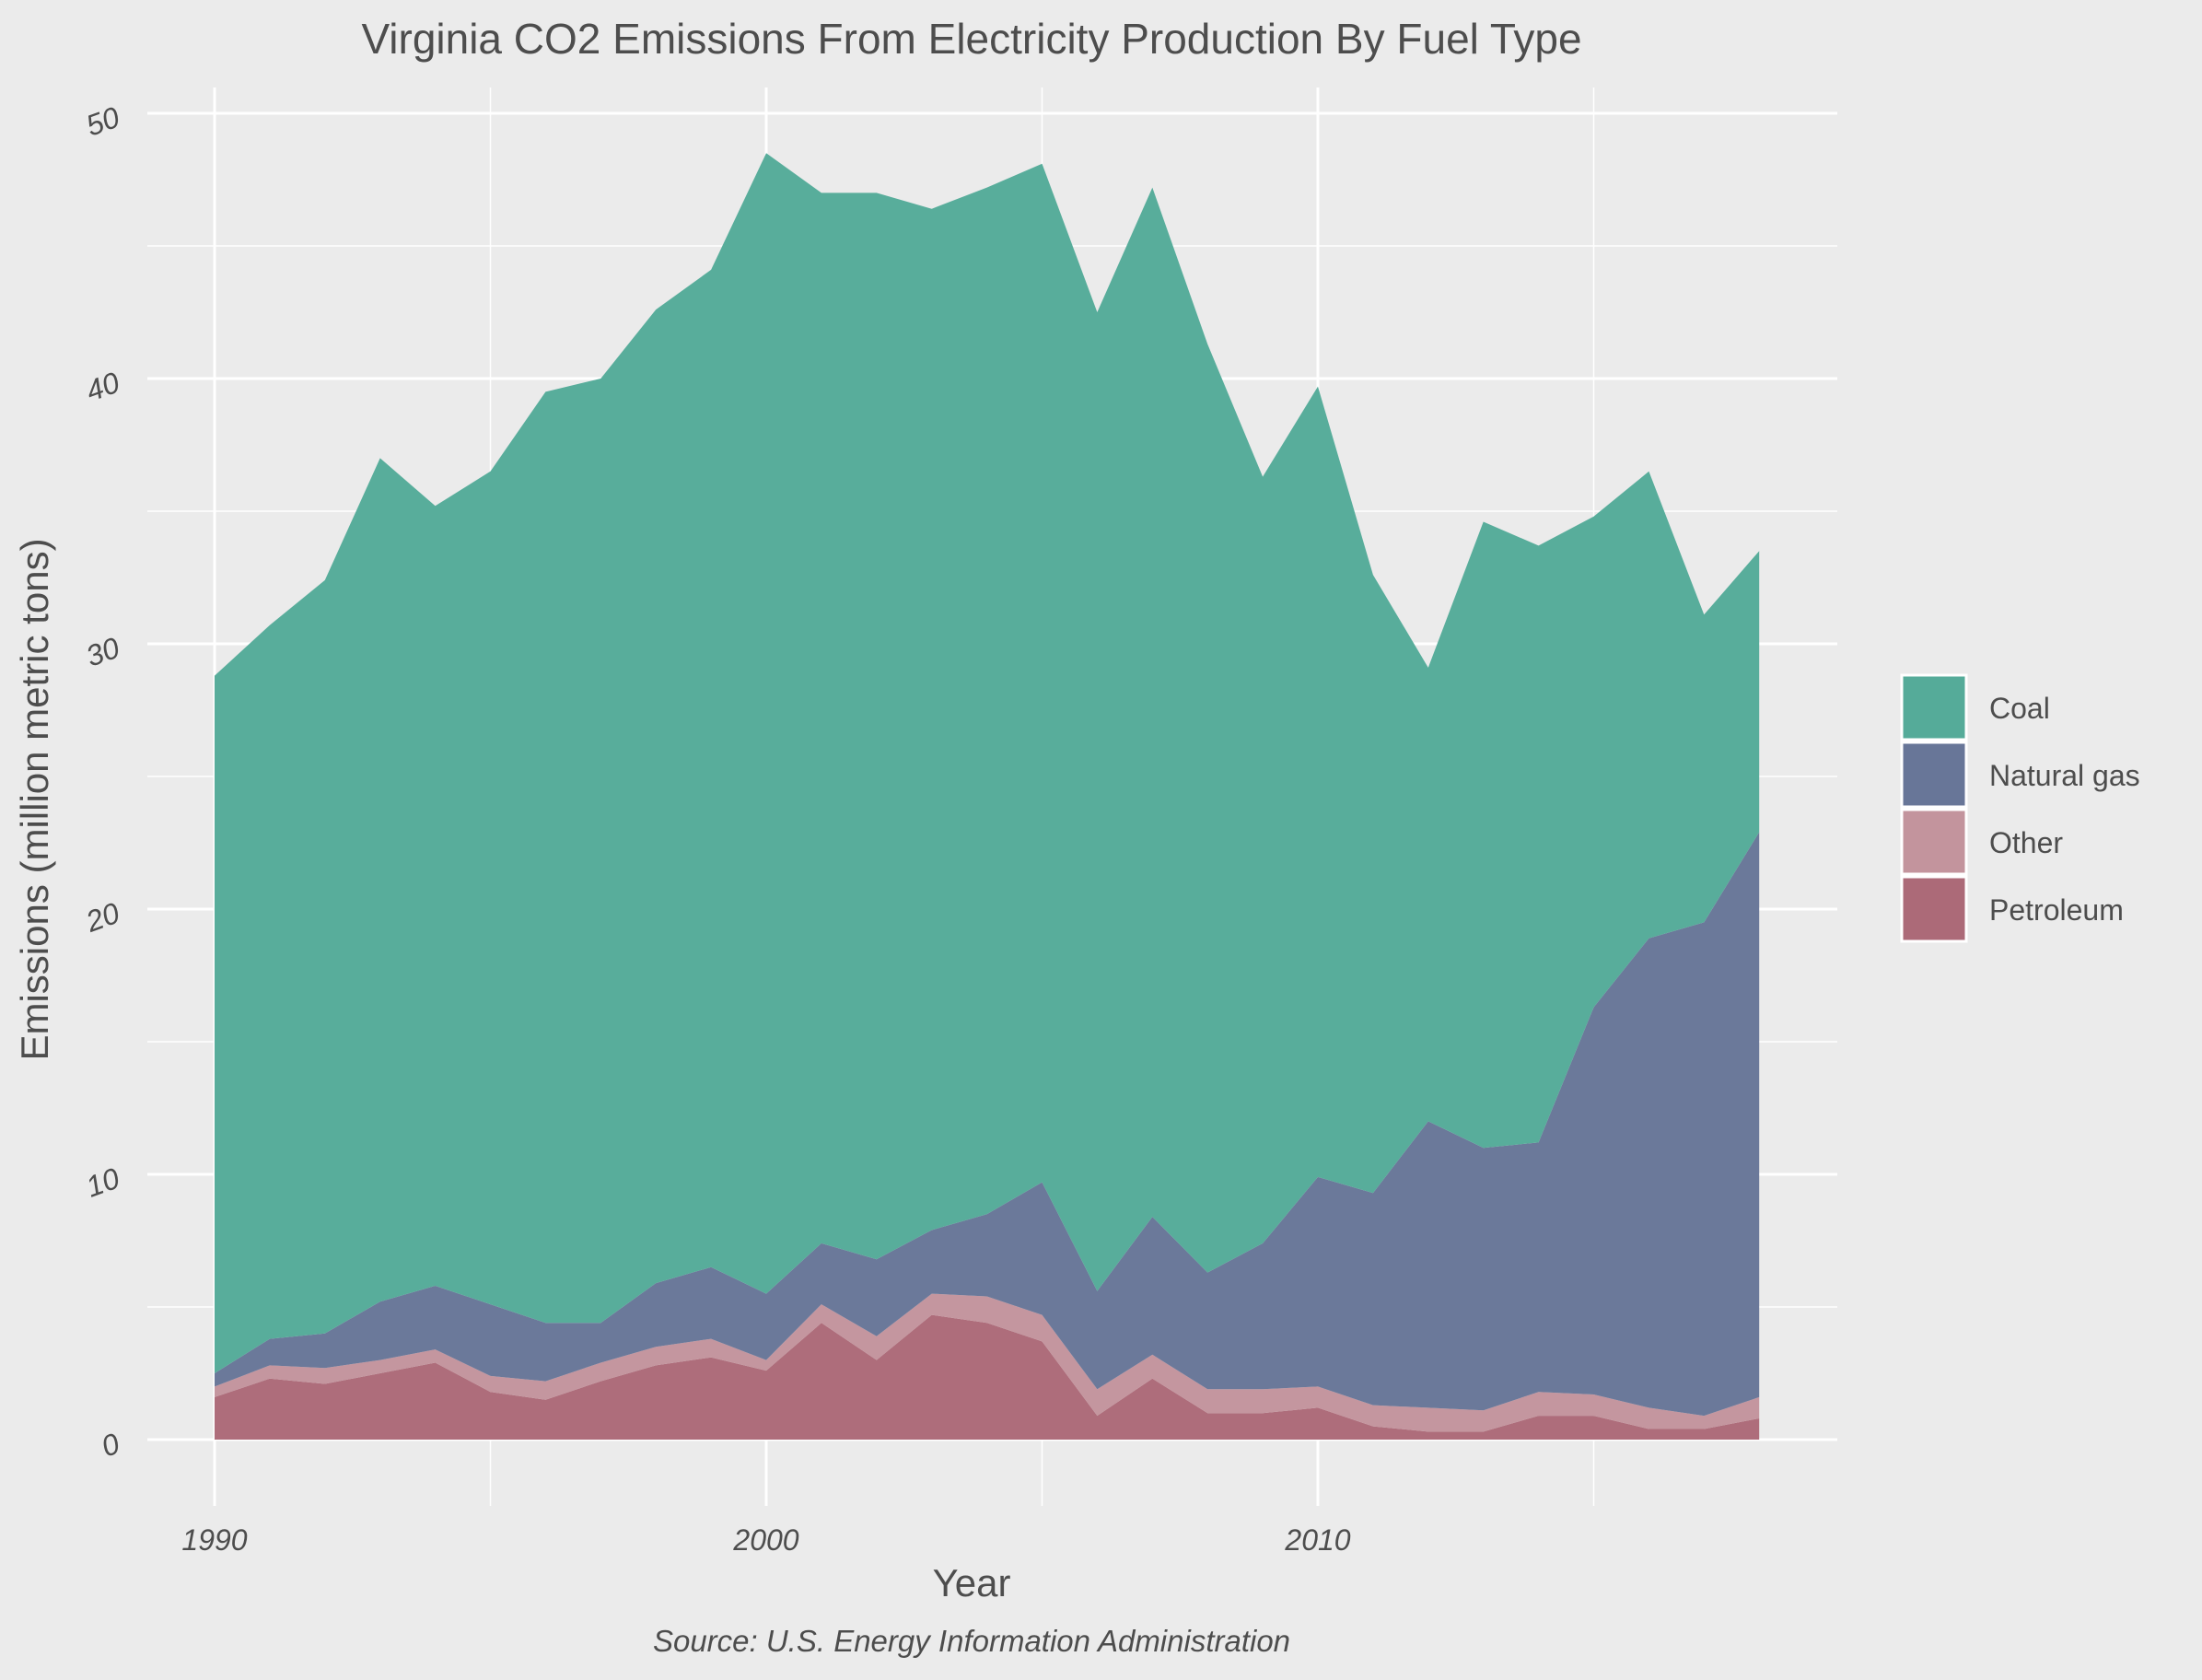  Describe the element at coordinates (2064, 775) in the screenshot. I see `legend-label-natural-gas: Natural gas` at that location.